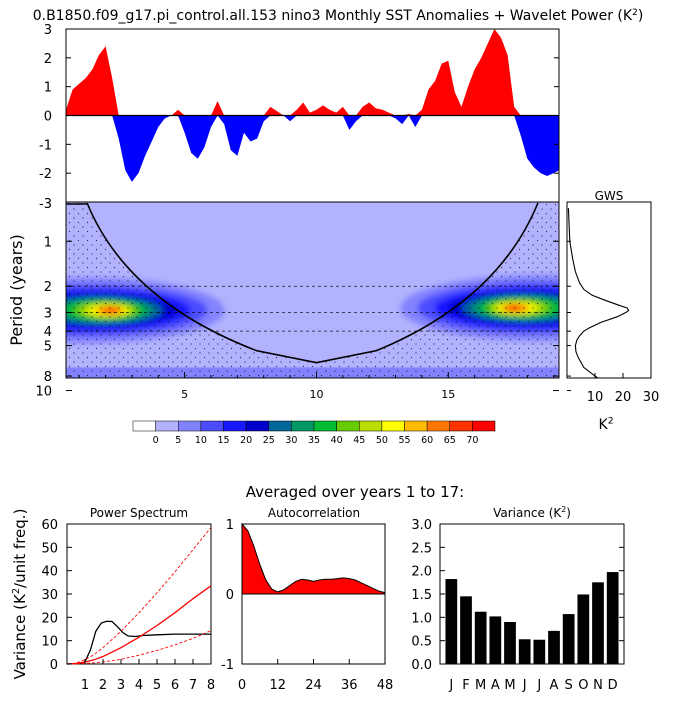 Image resolution: width=700 pixels, height=704 pixels. I want to click on power-spectrum-xtick-label: 3, so click(121, 685).